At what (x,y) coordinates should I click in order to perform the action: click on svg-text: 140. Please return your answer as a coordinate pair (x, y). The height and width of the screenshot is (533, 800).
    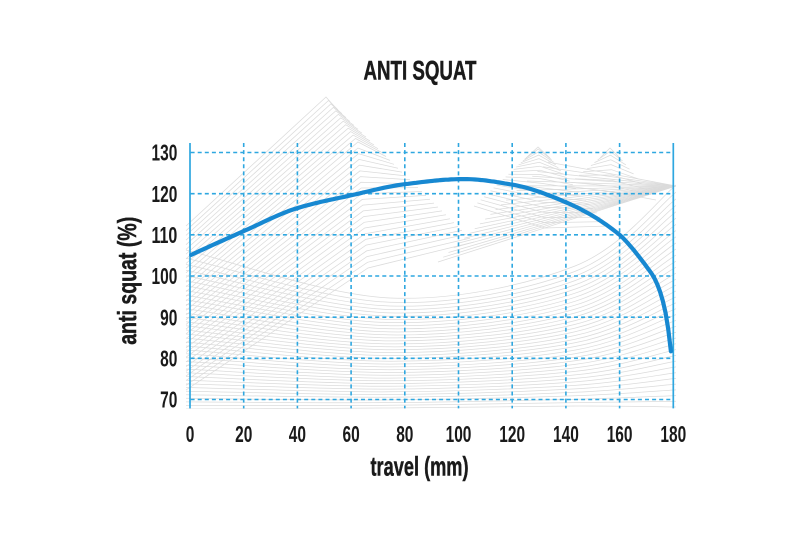
    Looking at the image, I should click on (566, 434).